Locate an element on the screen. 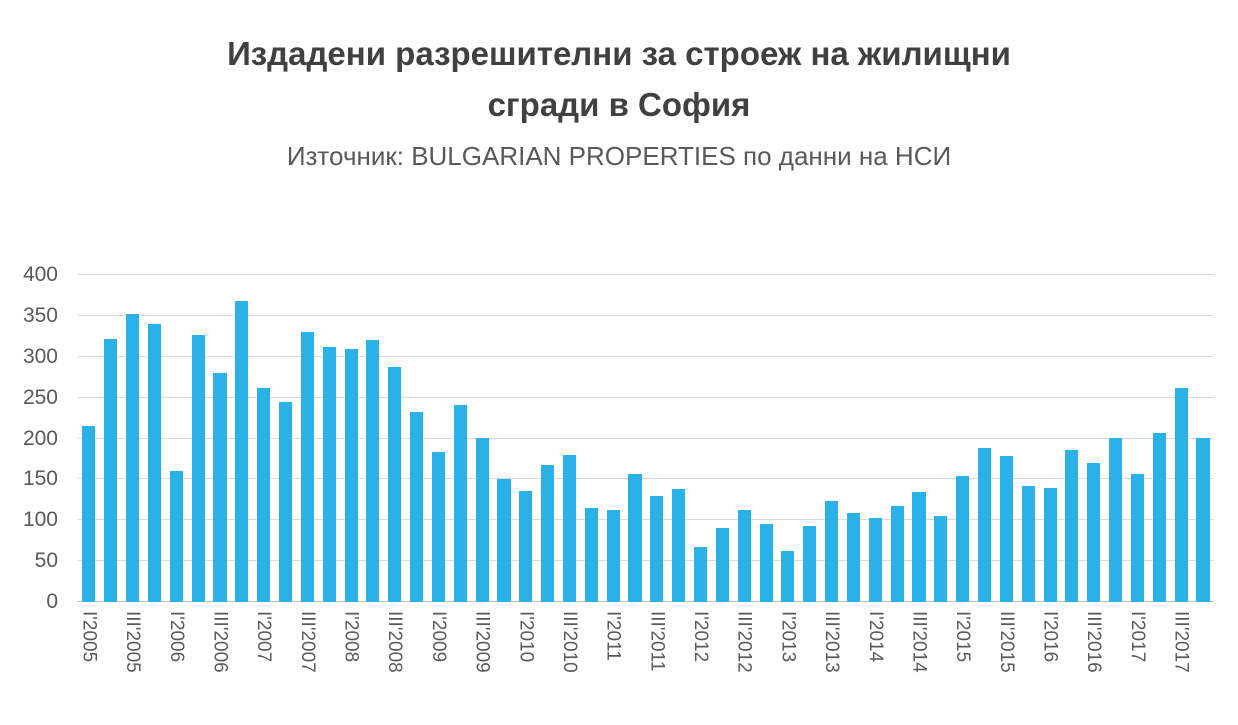  x-tick-label: I'2009 is located at coordinates (438, 637).